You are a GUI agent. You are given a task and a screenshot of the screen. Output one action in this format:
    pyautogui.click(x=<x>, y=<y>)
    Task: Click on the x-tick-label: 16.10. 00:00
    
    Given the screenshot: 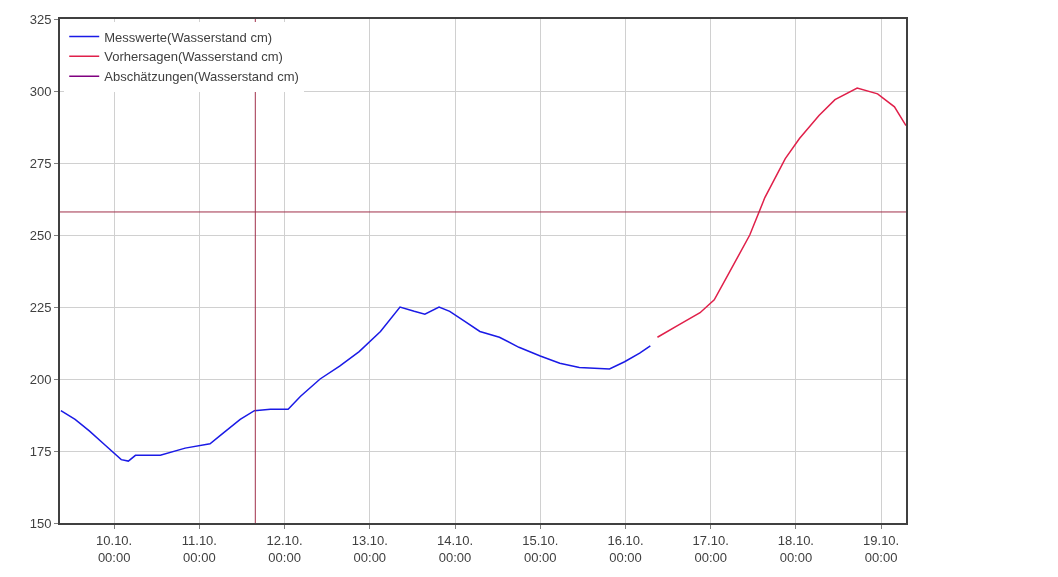 What is the action you would take?
    pyautogui.click(x=625, y=548)
    